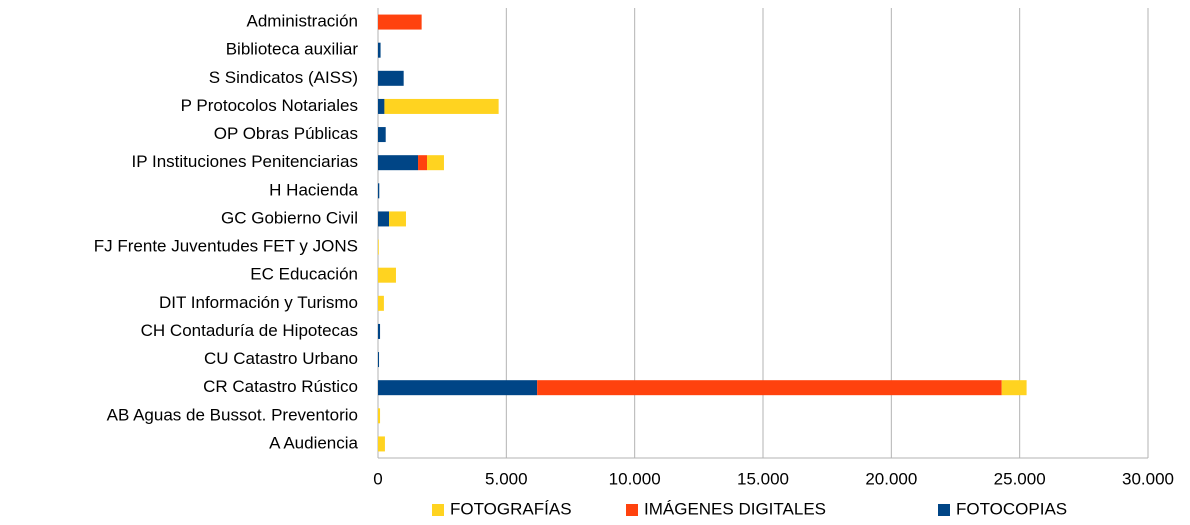  What do you see at coordinates (891, 478) in the screenshot?
I see `x-tick-label: 20.000` at bounding box center [891, 478].